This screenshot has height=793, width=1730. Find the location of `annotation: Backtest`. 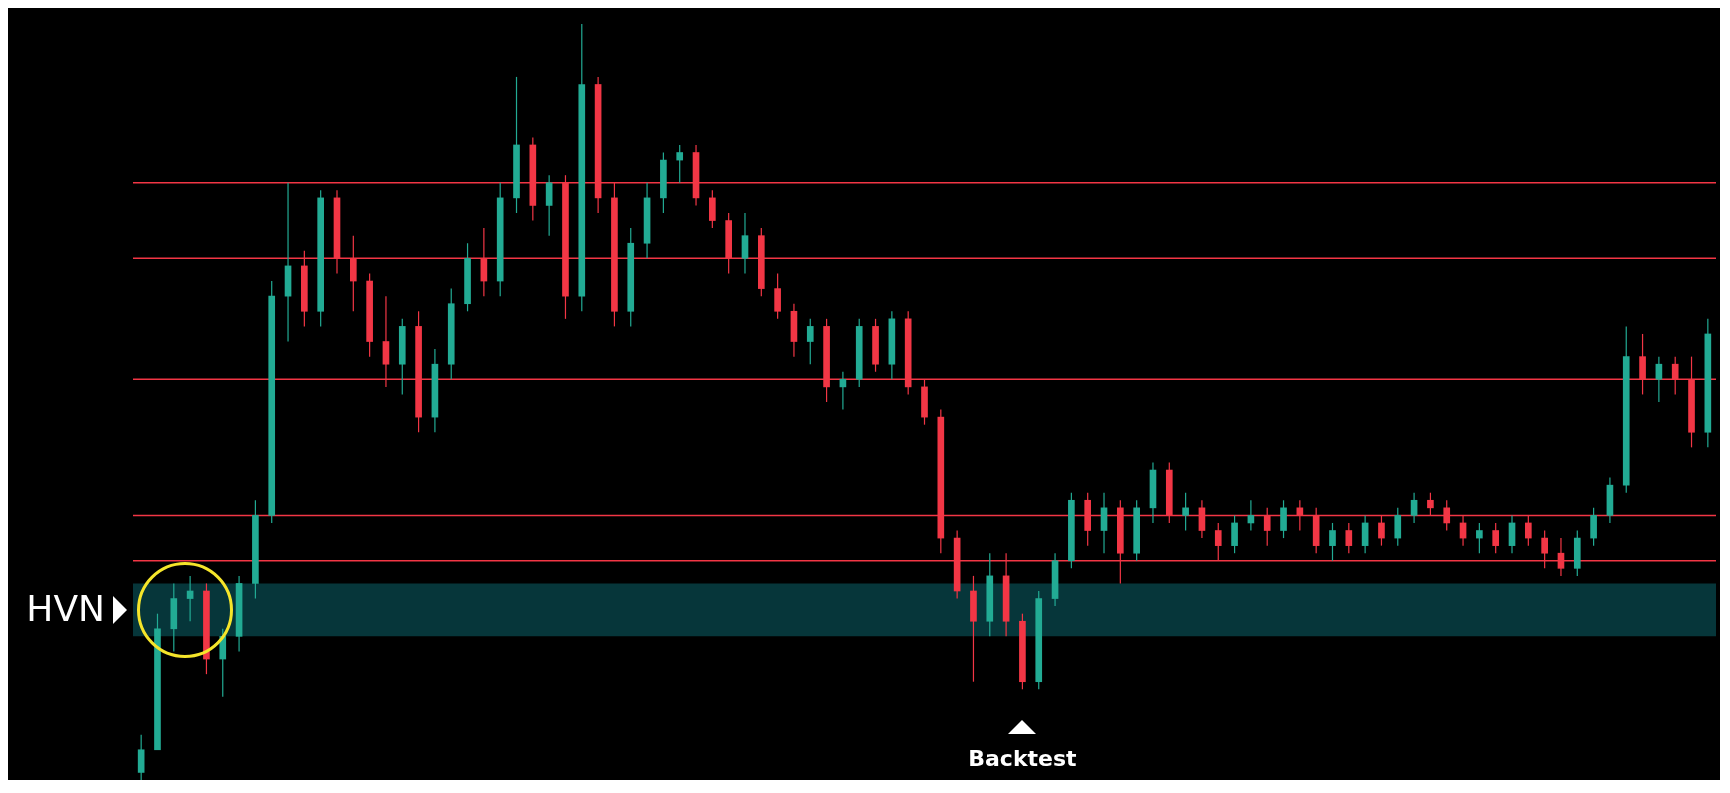

annotation: Backtest is located at coordinates (1023, 758).